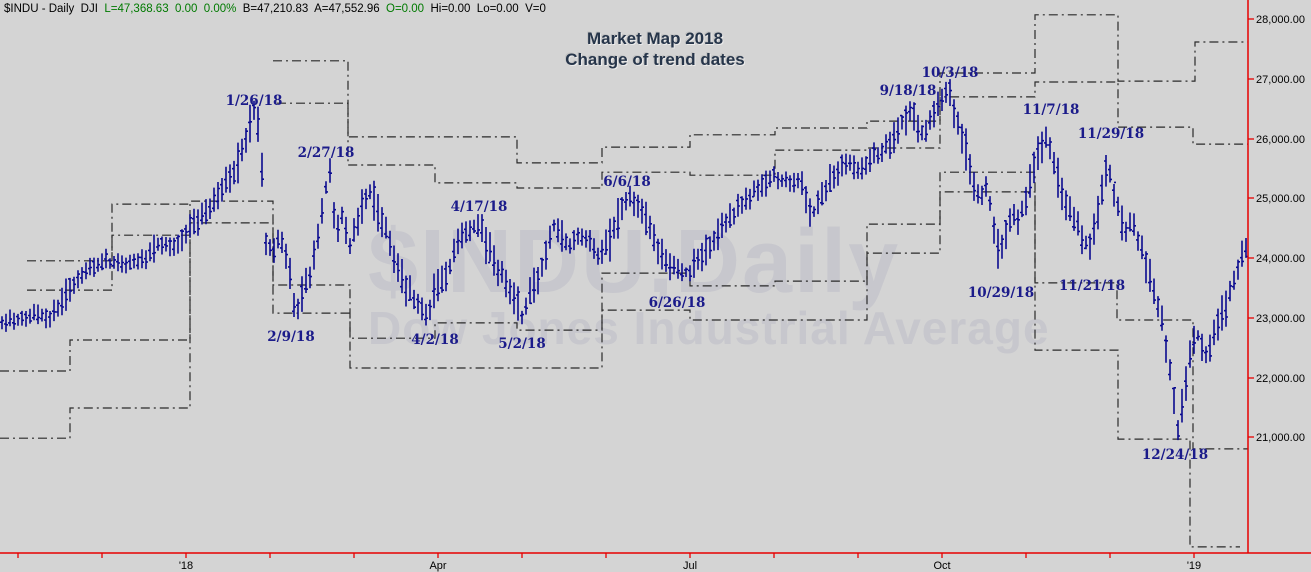 This screenshot has width=1311, height=572. What do you see at coordinates (1280, 80) in the screenshot?
I see `y-axis-label: 27,000.00` at bounding box center [1280, 80].